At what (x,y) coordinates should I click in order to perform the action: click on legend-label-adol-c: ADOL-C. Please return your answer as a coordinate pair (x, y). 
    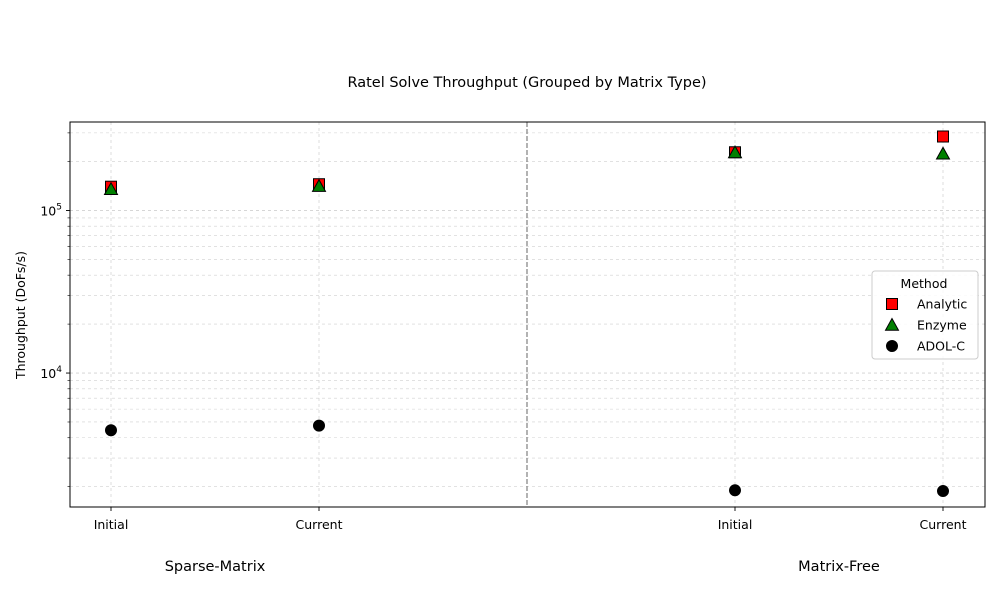
    Looking at the image, I should click on (941, 346).